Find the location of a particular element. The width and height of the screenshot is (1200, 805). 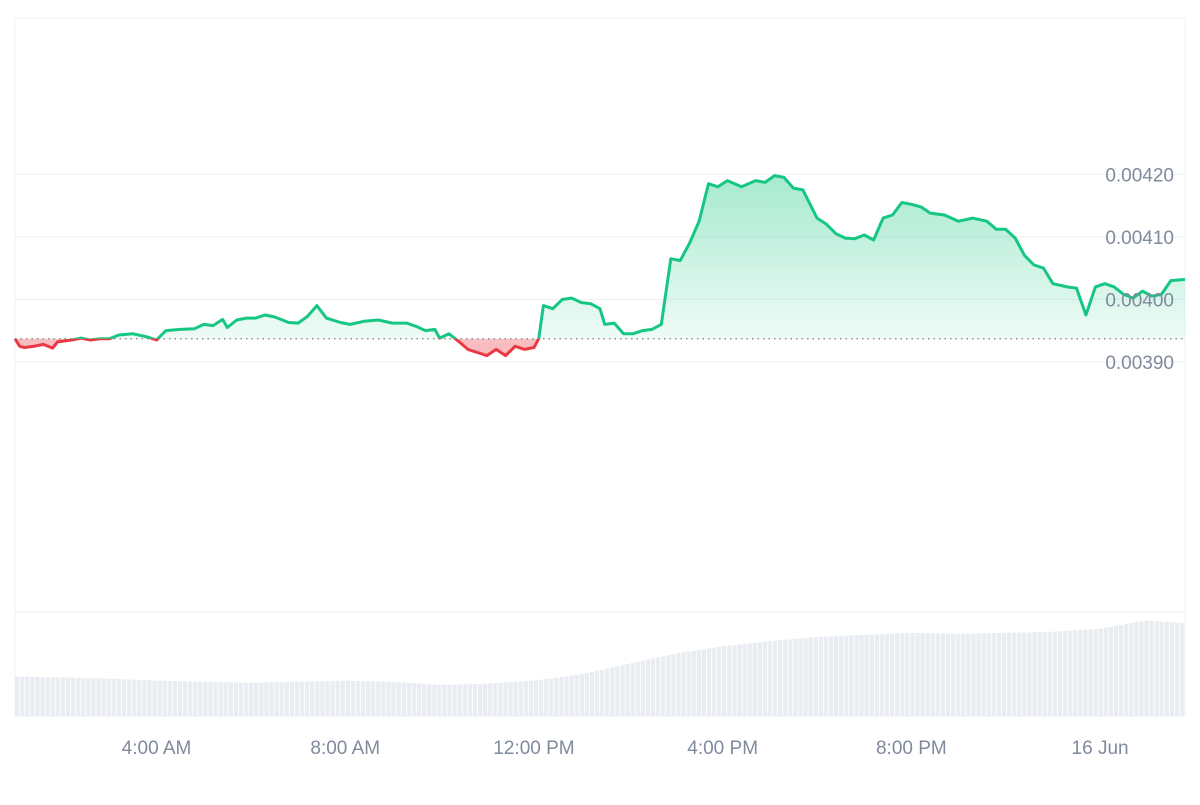

y-tick-label: 0.00390 is located at coordinates (1139, 363).